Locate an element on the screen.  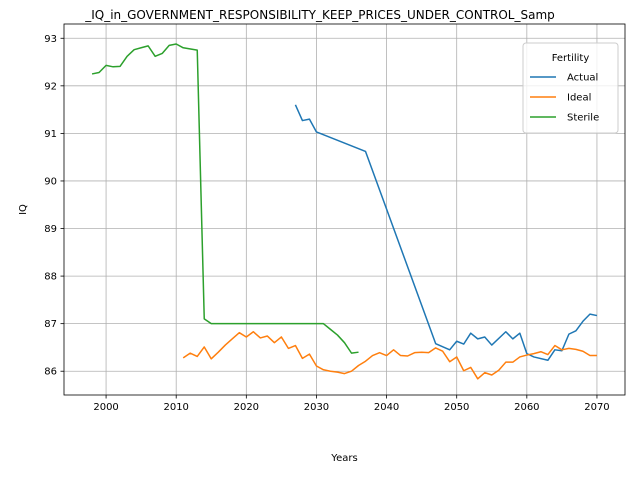
legend-label-sterile: Sterile is located at coordinates (583, 118).